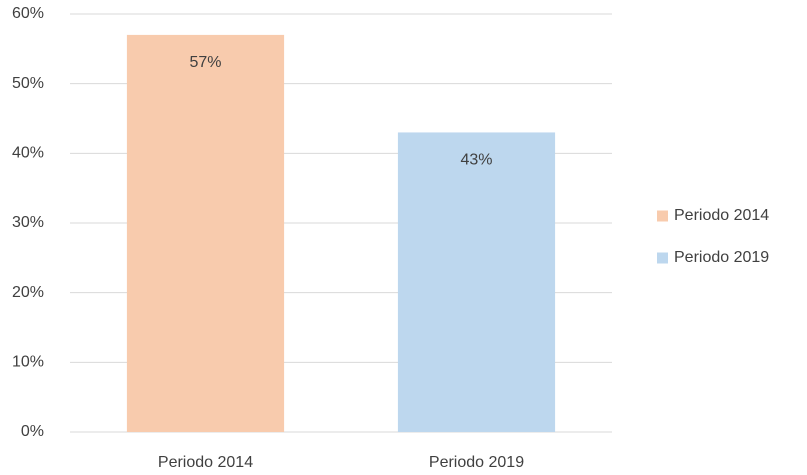 This screenshot has height=475, width=807. I want to click on legend-label: Periodo 2014, so click(721, 215).